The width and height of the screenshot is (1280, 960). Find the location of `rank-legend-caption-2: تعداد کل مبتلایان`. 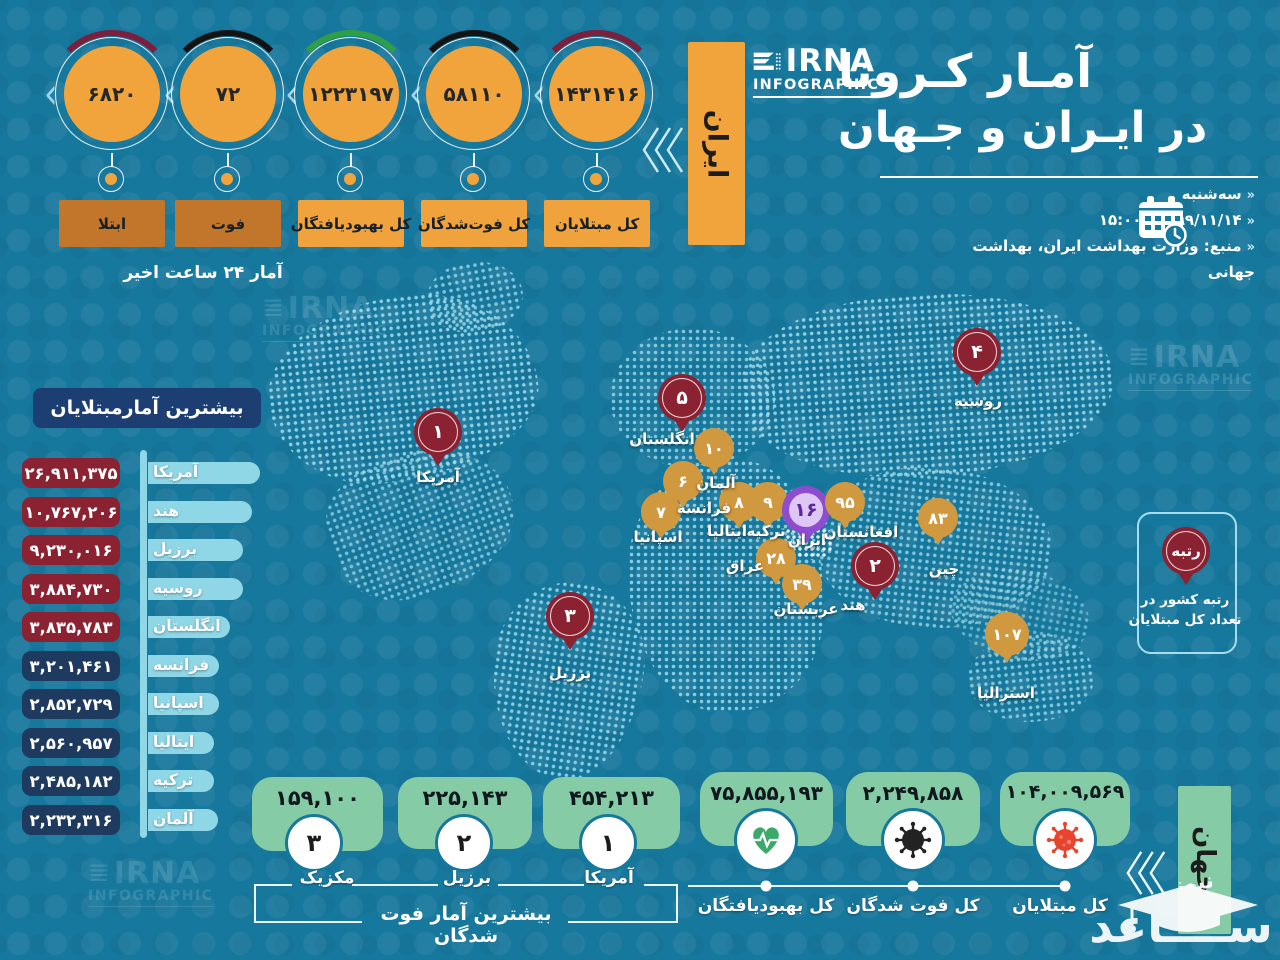

rank-legend-caption-2: تعداد کل مبتلایان is located at coordinates (1185, 620).